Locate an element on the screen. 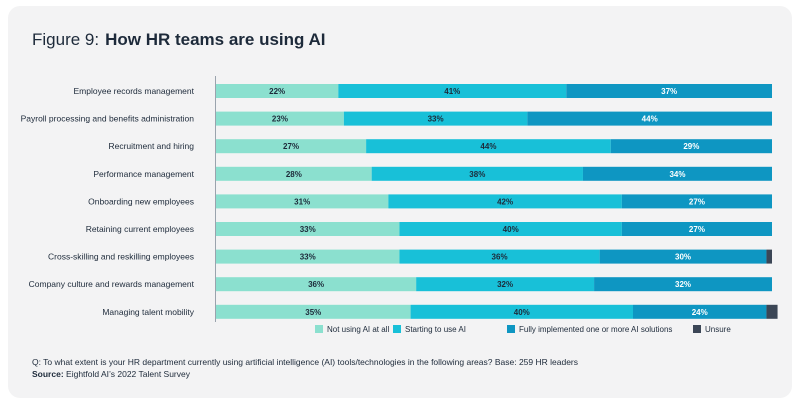 The height and width of the screenshot is (404, 800). data-label: 42% is located at coordinates (505, 201).